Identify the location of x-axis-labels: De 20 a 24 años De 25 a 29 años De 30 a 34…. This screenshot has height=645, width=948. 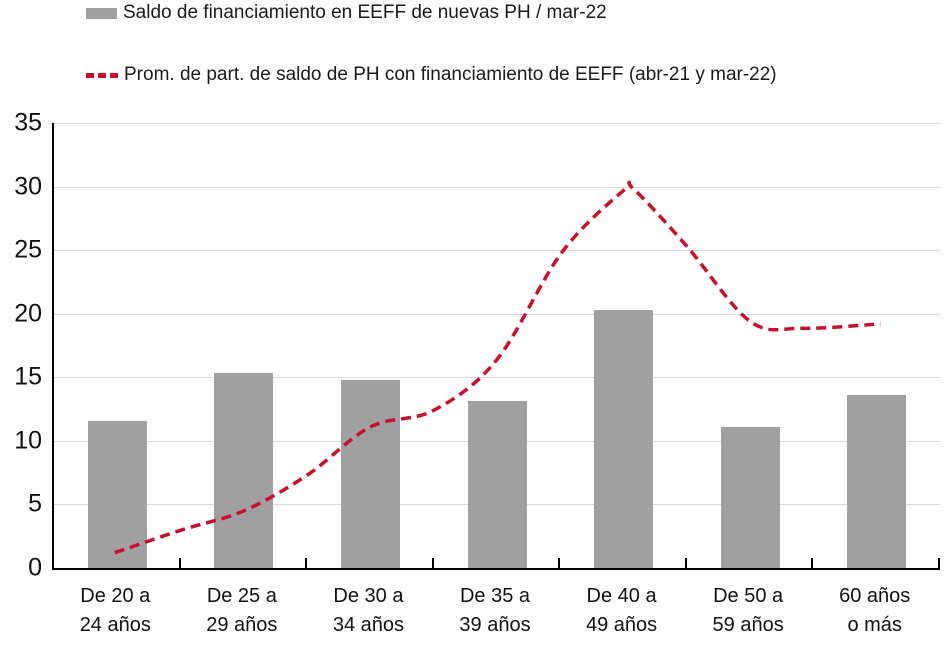
(495, 612).